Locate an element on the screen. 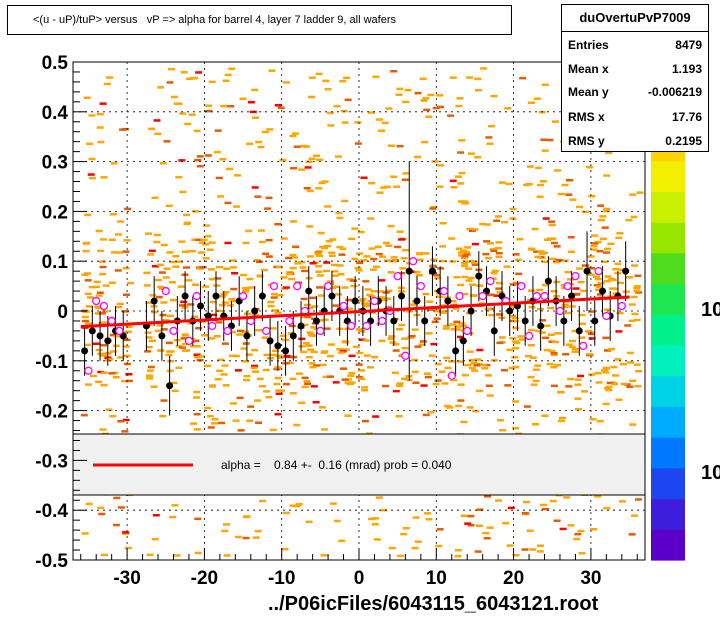 The height and width of the screenshot is (620, 720). palette-label: 10 is located at coordinates (710, 310).